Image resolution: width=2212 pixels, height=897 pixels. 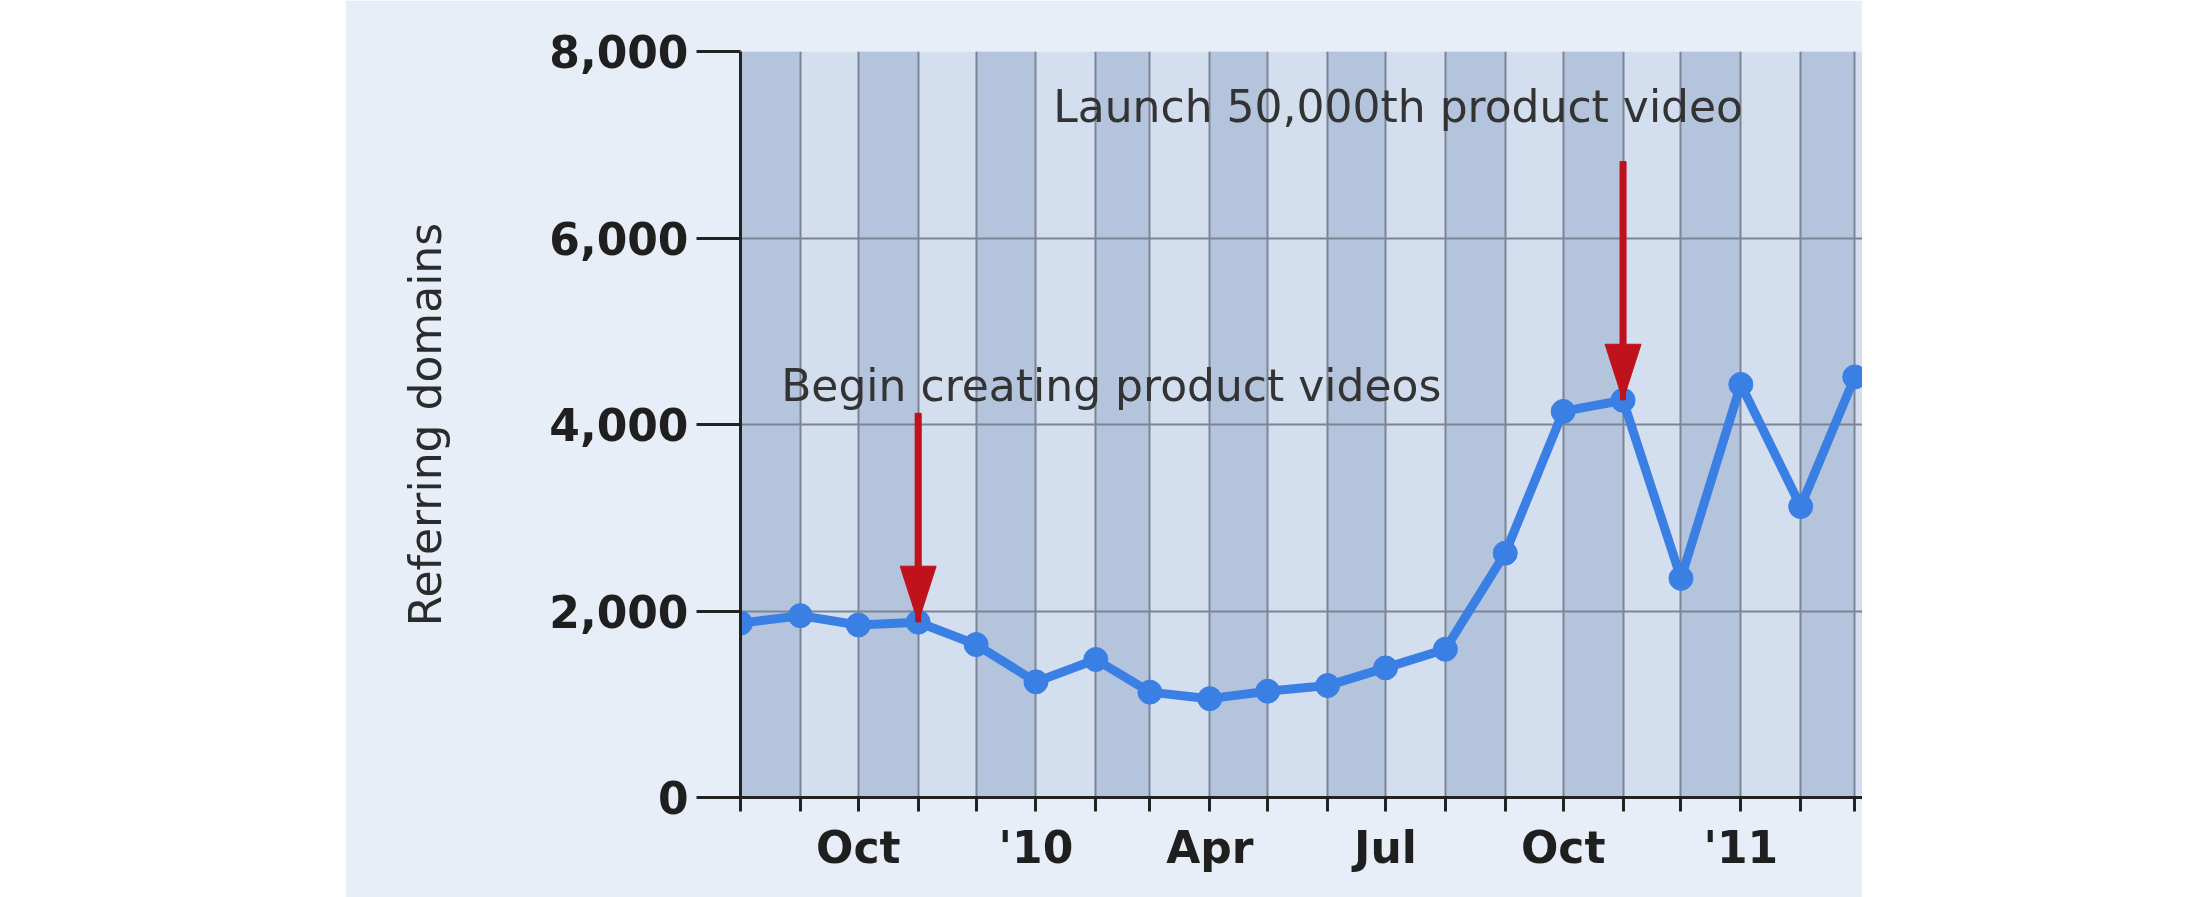 What do you see at coordinates (1398, 106) in the screenshot?
I see `annotation: Launch 50,000th product video` at bounding box center [1398, 106].